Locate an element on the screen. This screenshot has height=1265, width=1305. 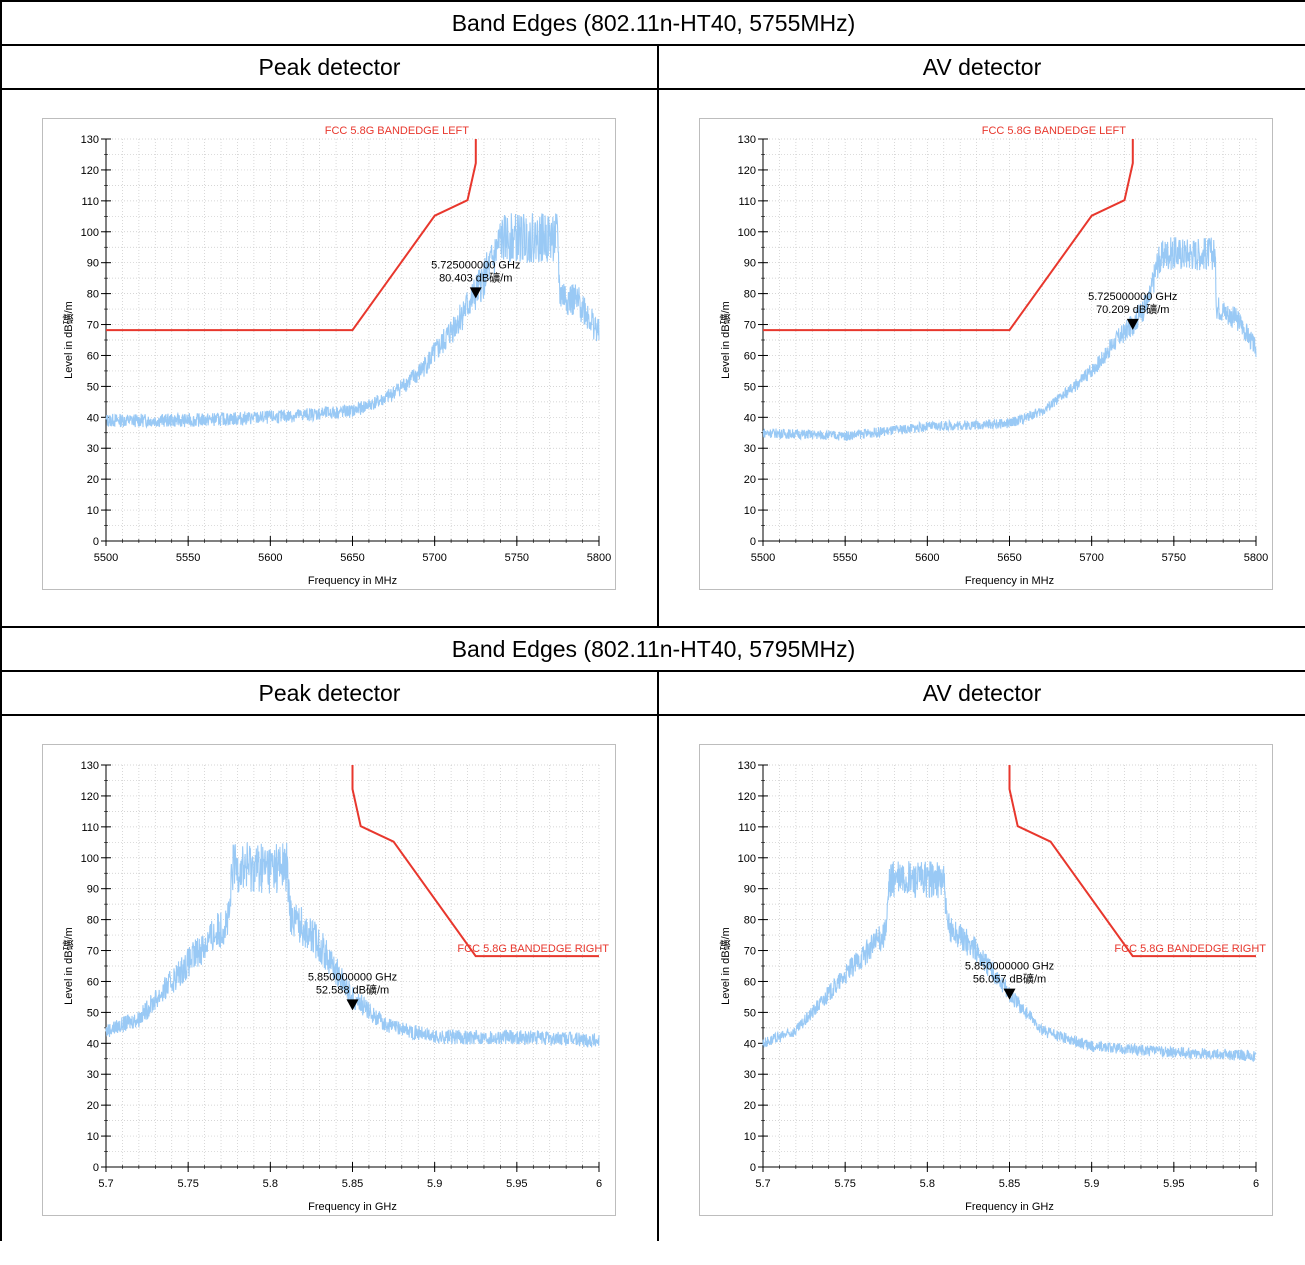
y-tick-label: 40 is located at coordinates (93, 418).